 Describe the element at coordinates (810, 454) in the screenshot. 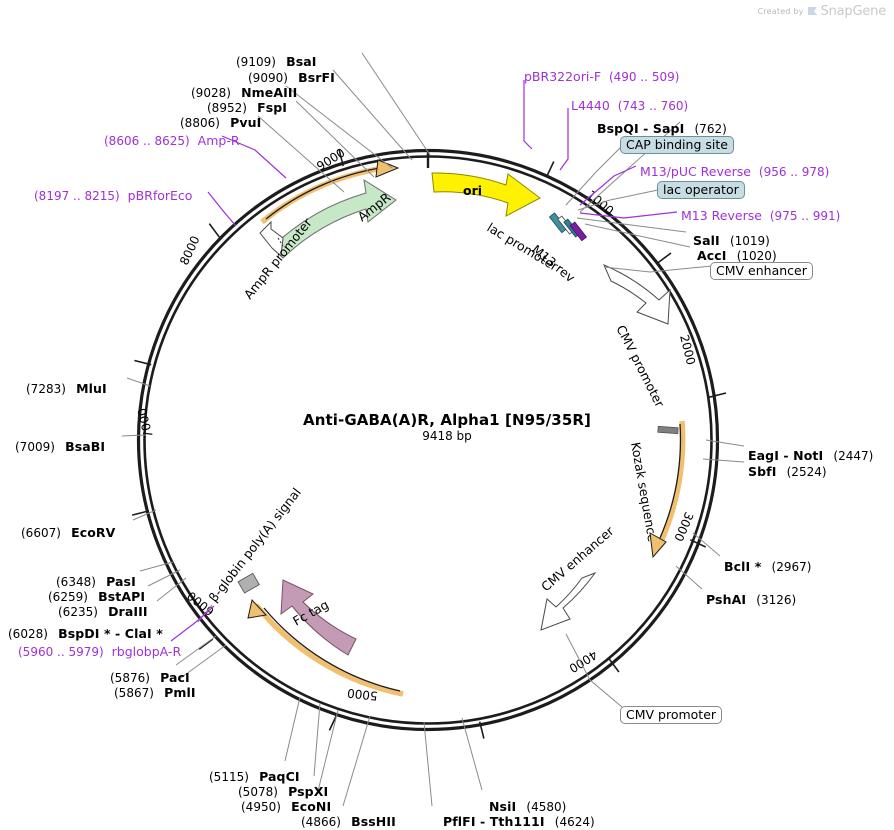

I see `enzyme-site-label: EagI - NotI (2447)` at that location.